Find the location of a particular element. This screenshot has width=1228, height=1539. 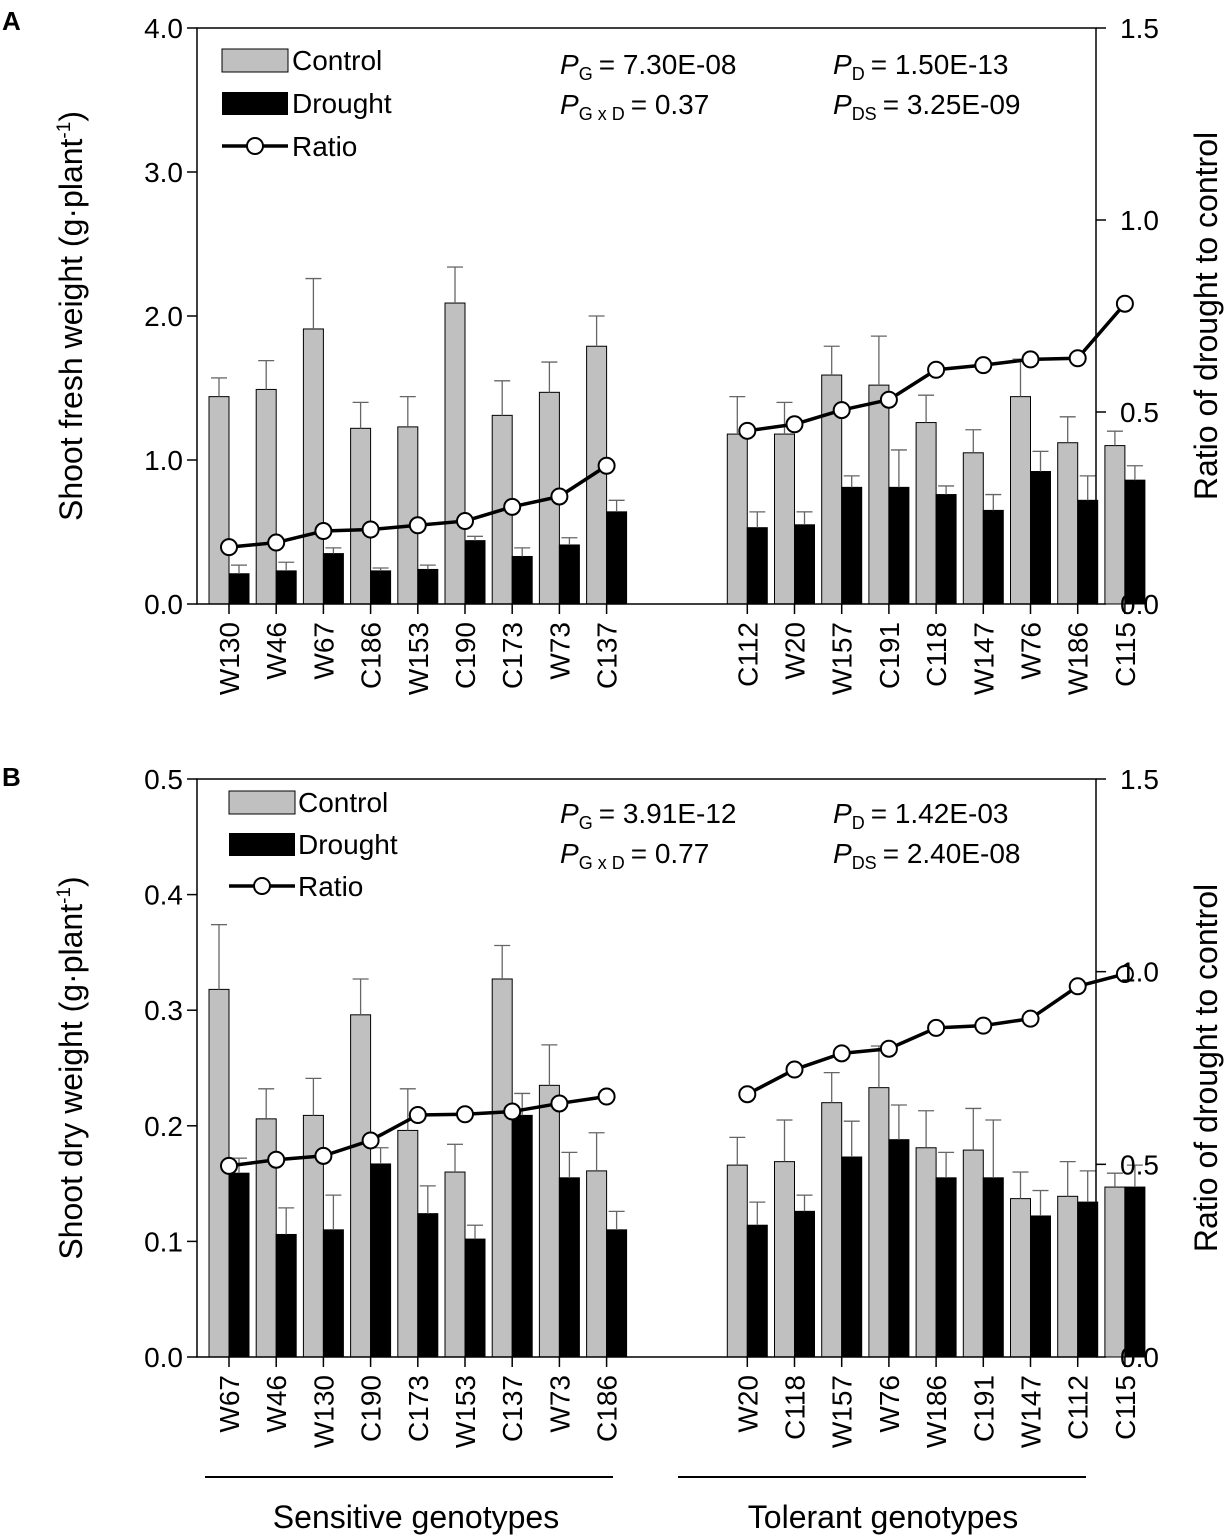

y-tick-label: 0.1 is located at coordinates (163, 1241).